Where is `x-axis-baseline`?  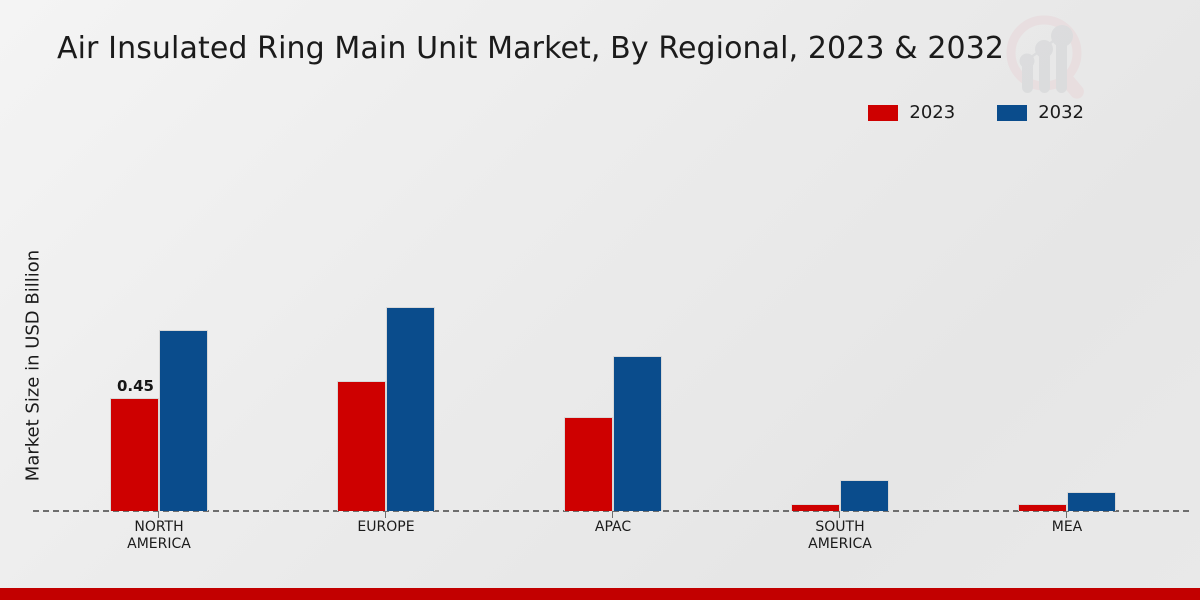
x-axis-baseline is located at coordinates (611, 511).